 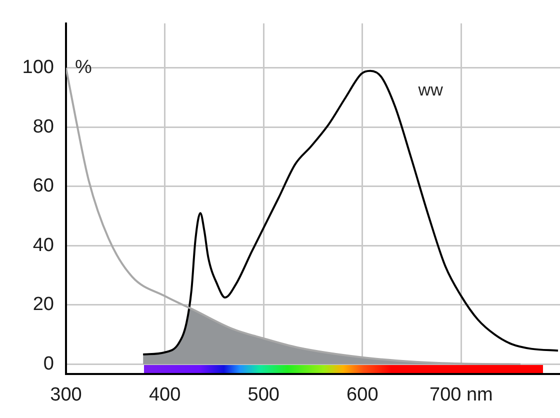 What do you see at coordinates (43, 245) in the screenshot?
I see `y-tick-label: 40` at bounding box center [43, 245].